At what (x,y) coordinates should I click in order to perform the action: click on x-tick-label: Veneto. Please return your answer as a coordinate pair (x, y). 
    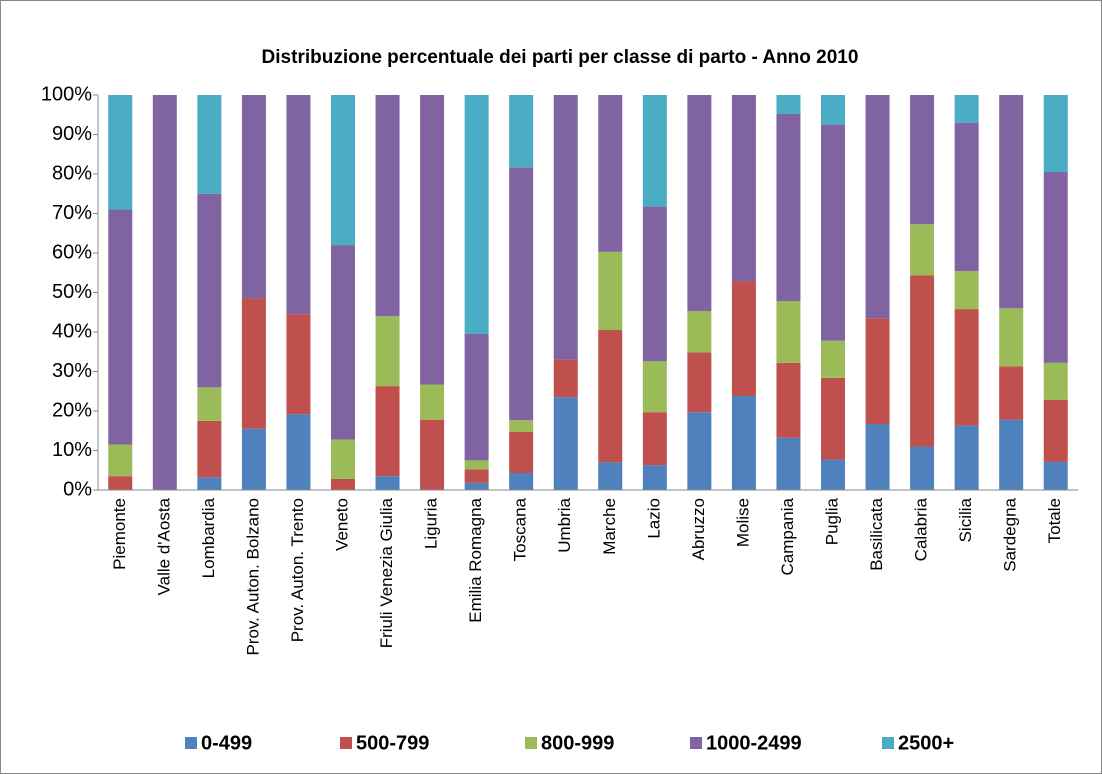
    Looking at the image, I should click on (341, 524).